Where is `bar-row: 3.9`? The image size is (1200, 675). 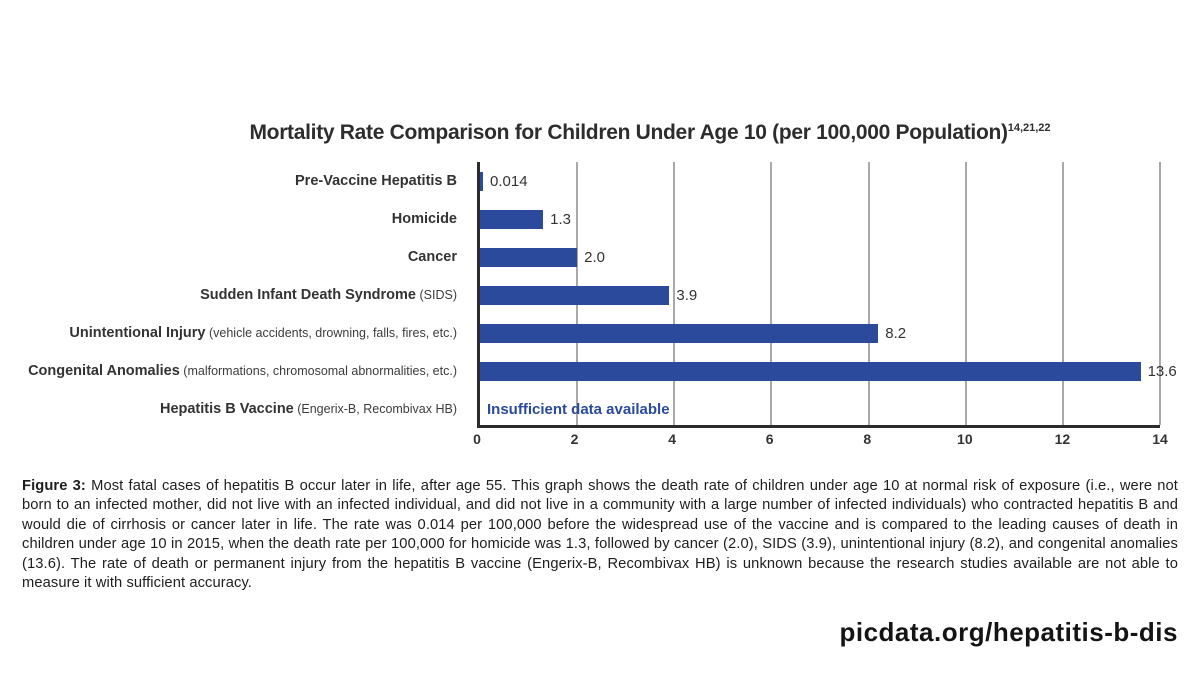
bar-row: 3.9 is located at coordinates (820, 295).